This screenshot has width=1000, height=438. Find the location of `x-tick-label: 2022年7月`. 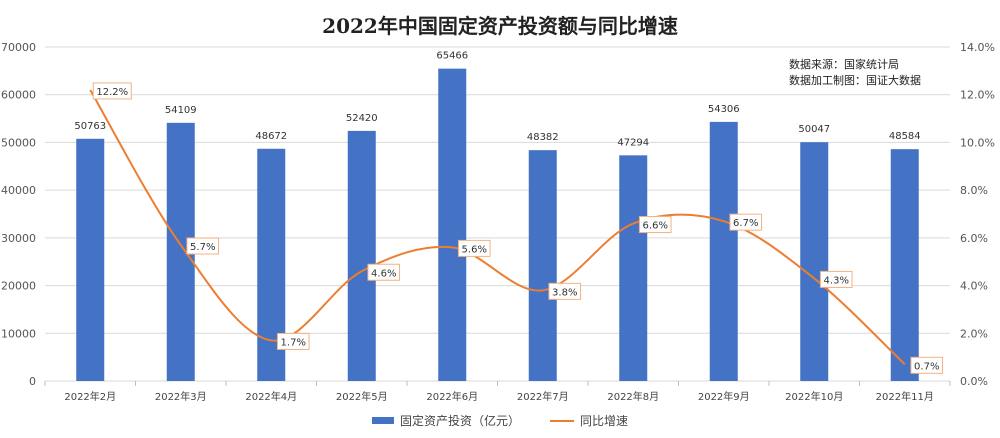

x-tick-label: 2022年7月 is located at coordinates (543, 396).